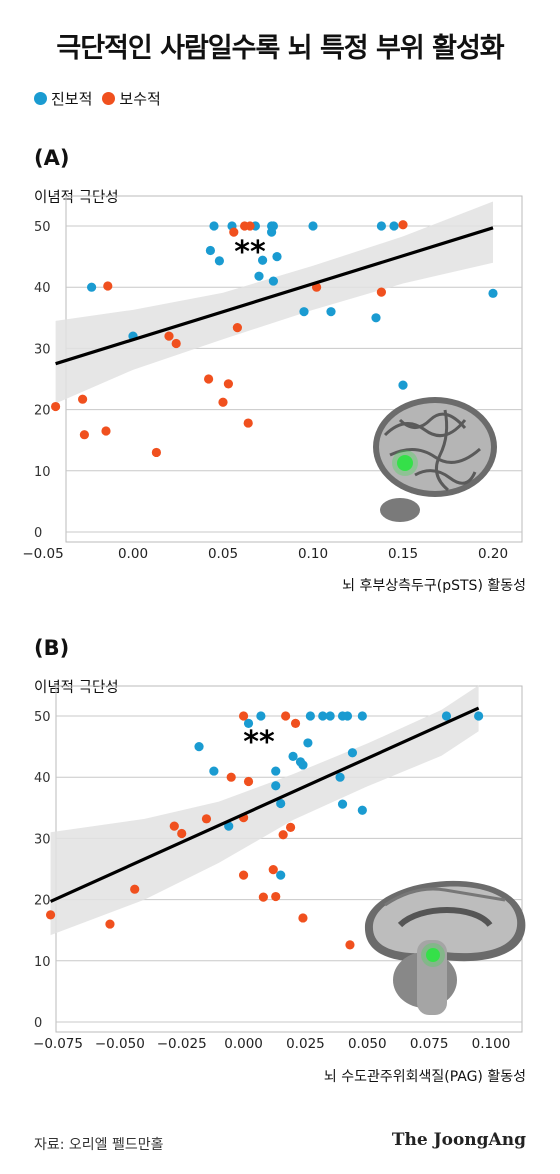 This screenshot has width=560, height=1174. What do you see at coordinates (182, 1044) in the screenshot?
I see `xtick-label-b: −0.025` at bounding box center [182, 1044].